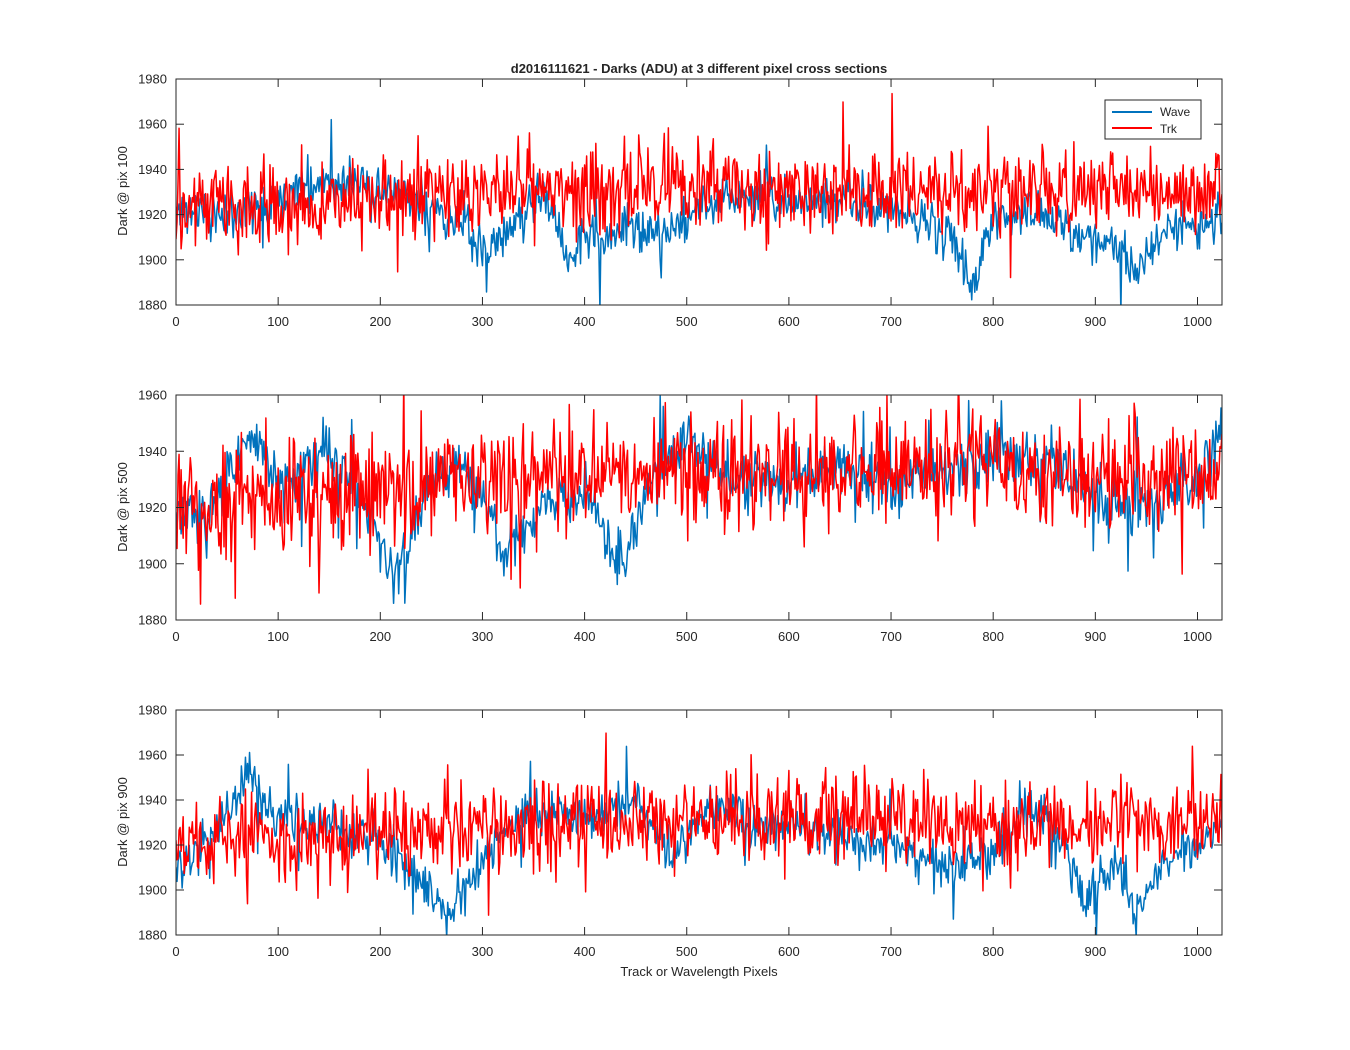  I want to click on p1-xtick-label: 500, so click(687, 636).